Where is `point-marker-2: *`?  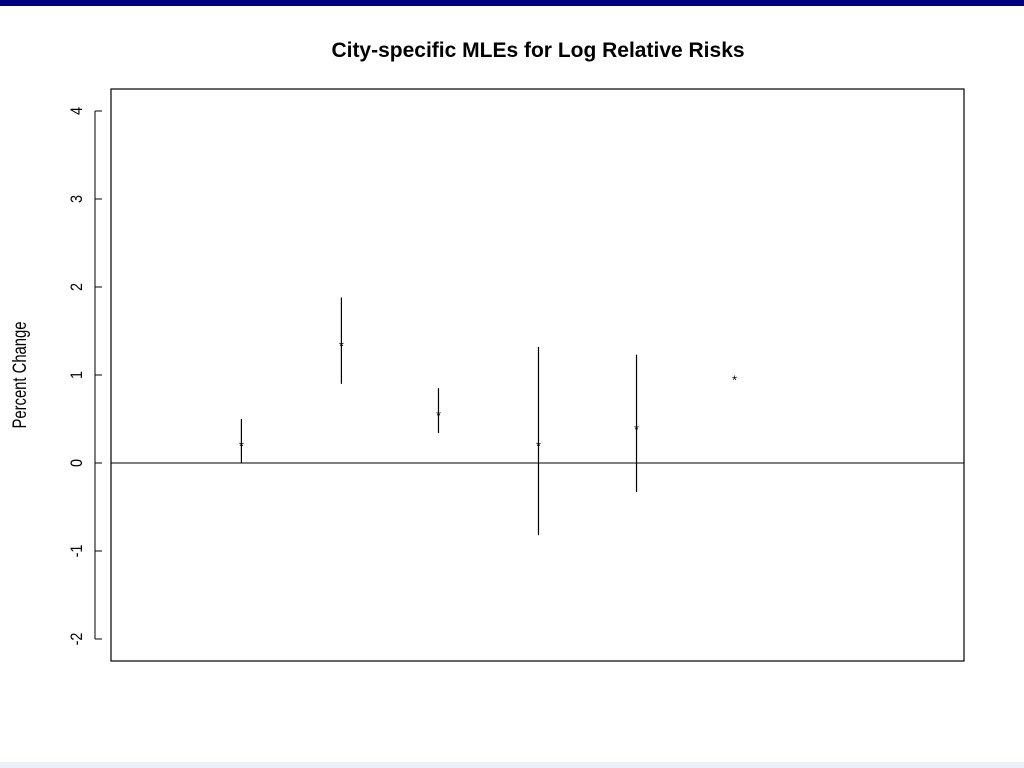
point-marker-2: * is located at coordinates (341, 345).